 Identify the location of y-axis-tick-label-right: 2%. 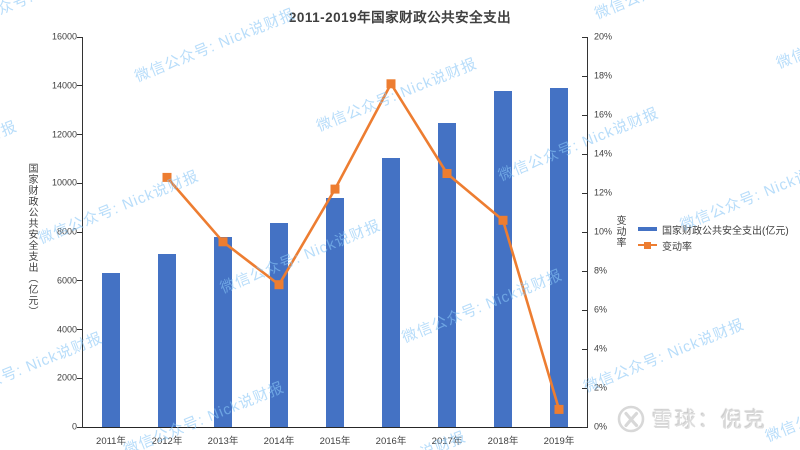
(601, 387).